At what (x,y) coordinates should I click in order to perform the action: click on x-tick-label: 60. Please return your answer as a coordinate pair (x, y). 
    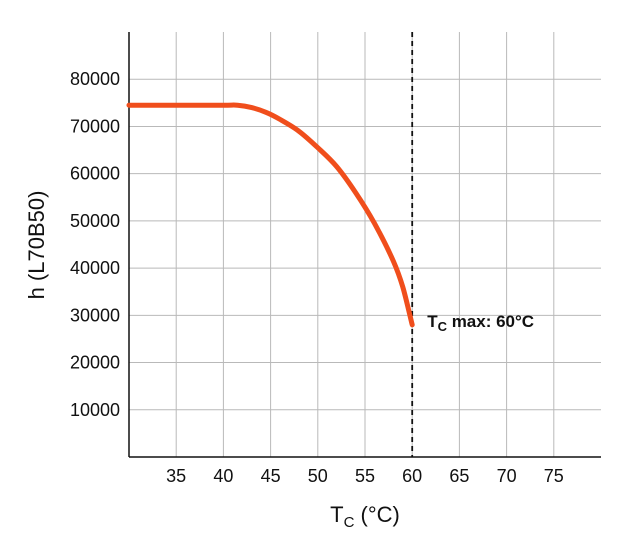
    Looking at the image, I should click on (412, 476).